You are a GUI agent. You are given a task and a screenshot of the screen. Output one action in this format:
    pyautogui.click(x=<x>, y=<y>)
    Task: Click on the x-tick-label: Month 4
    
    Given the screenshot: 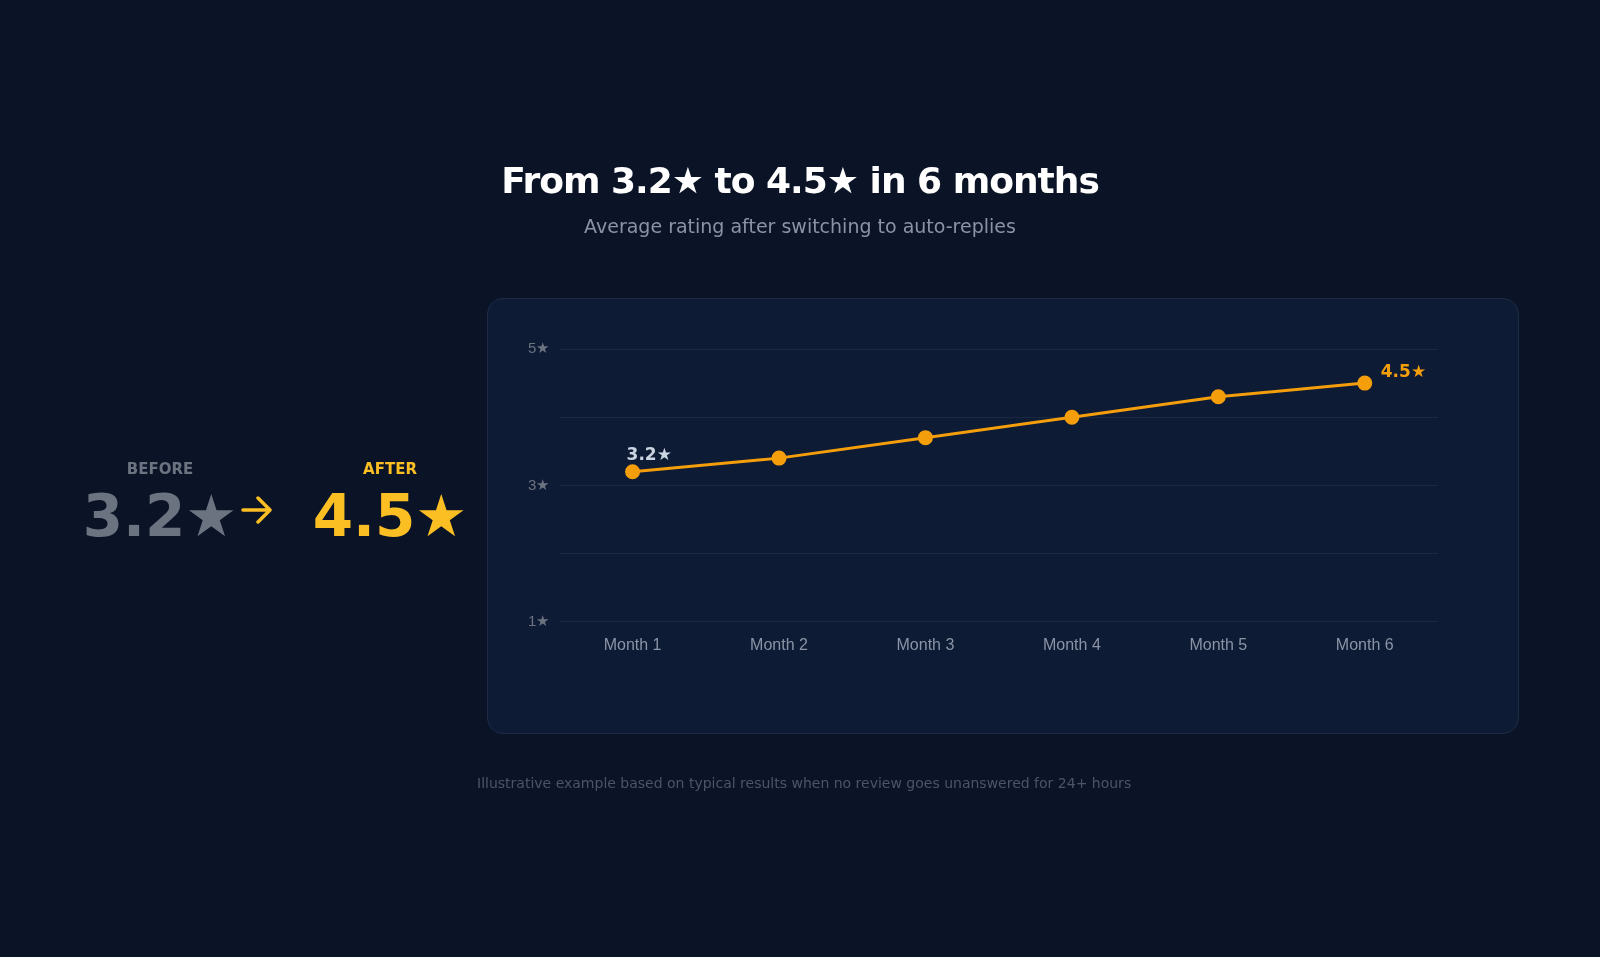 What is the action you would take?
    pyautogui.click(x=1071, y=644)
    